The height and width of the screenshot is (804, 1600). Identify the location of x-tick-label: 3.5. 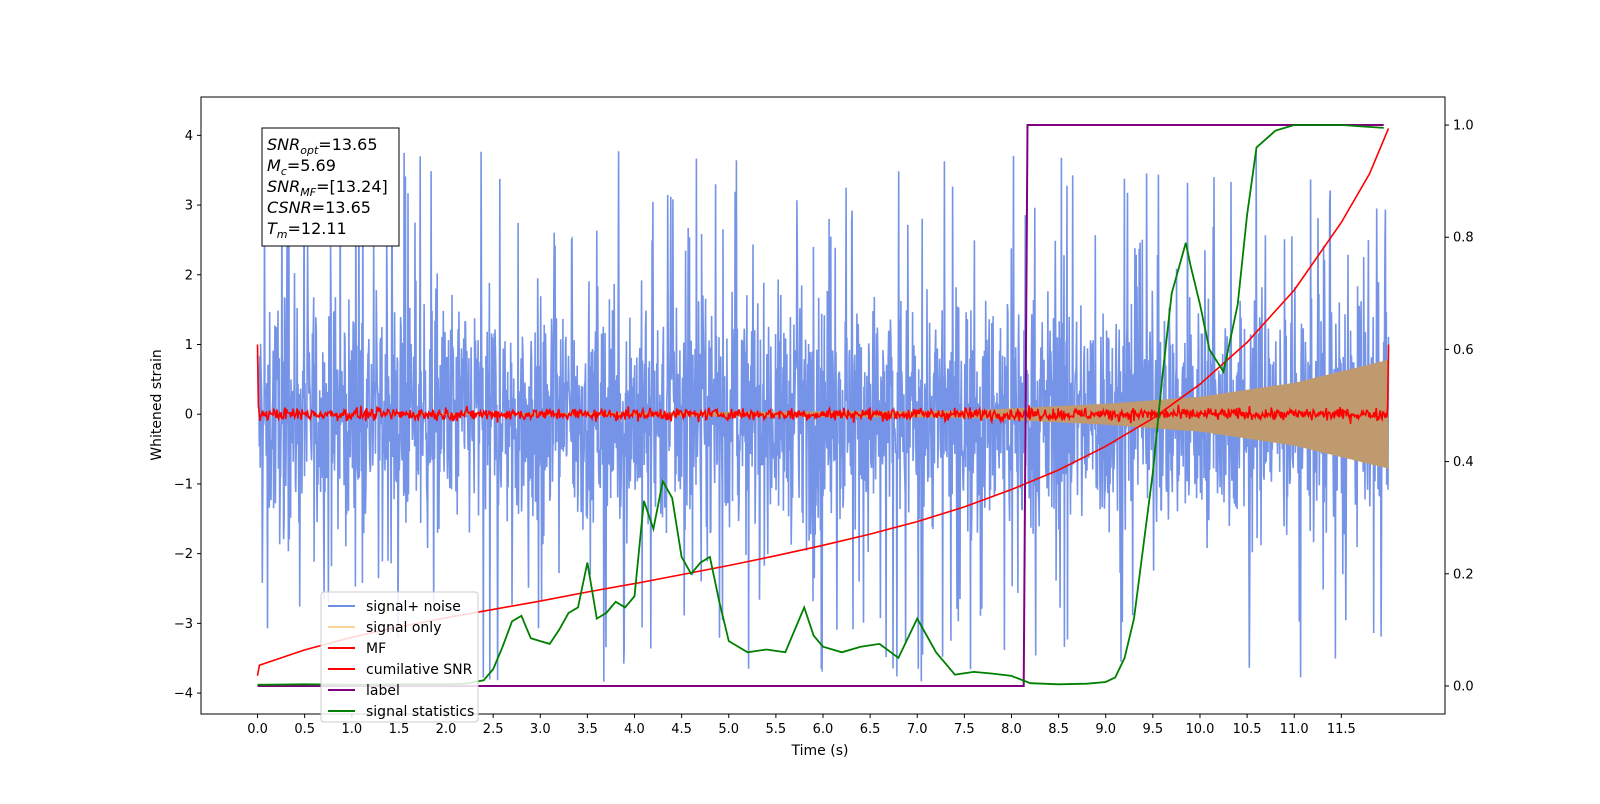
(587, 729).